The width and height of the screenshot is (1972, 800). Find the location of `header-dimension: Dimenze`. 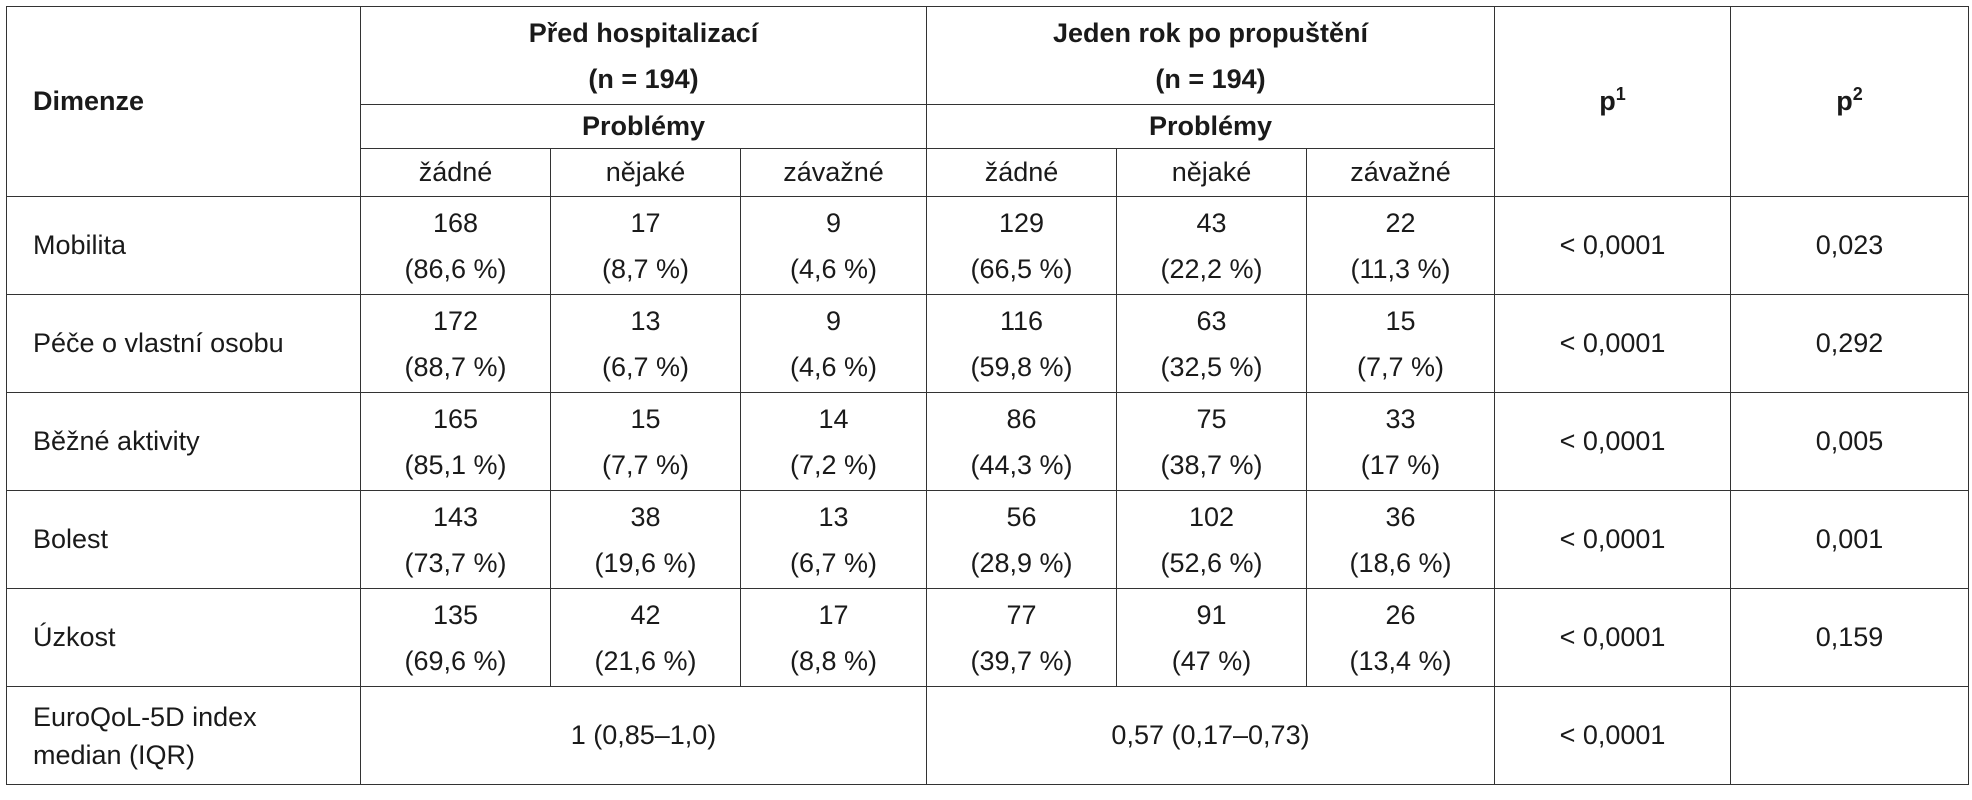

header-dimension: Dimenze is located at coordinates (183, 101).